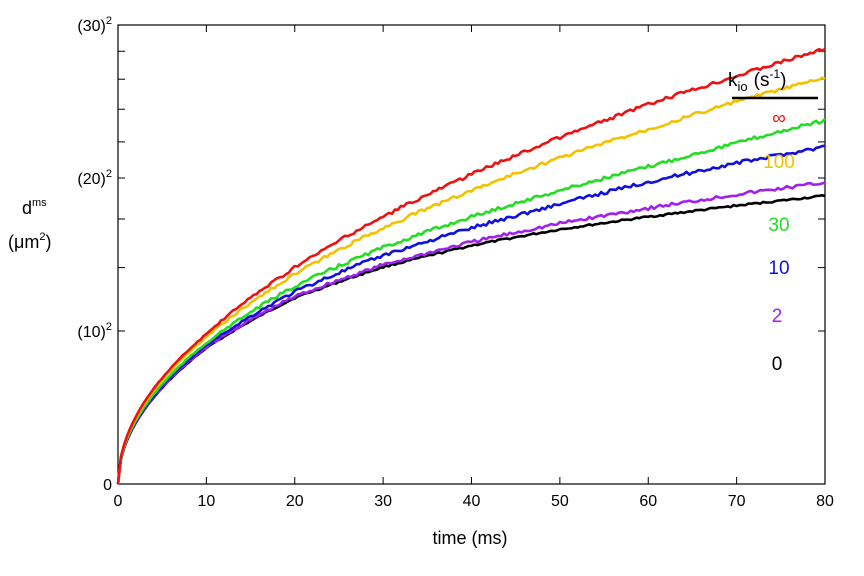 The width and height of the screenshot is (864, 576). Describe the element at coordinates (648, 501) in the screenshot. I see `x-tick-label: 60` at that location.